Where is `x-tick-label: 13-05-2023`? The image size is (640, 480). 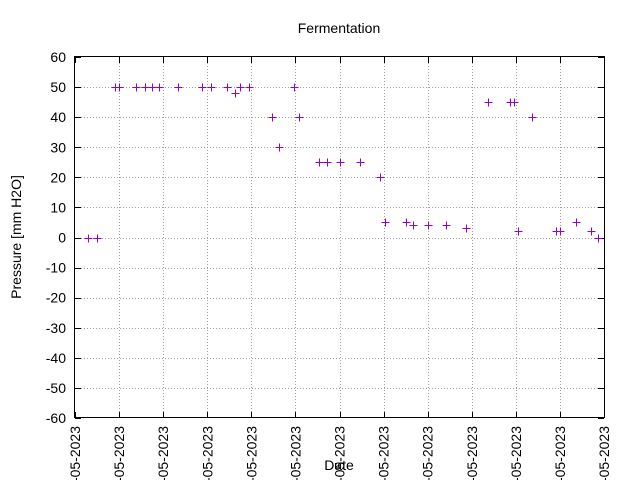
x-tick-label: 13-05-2023 is located at coordinates (604, 453).